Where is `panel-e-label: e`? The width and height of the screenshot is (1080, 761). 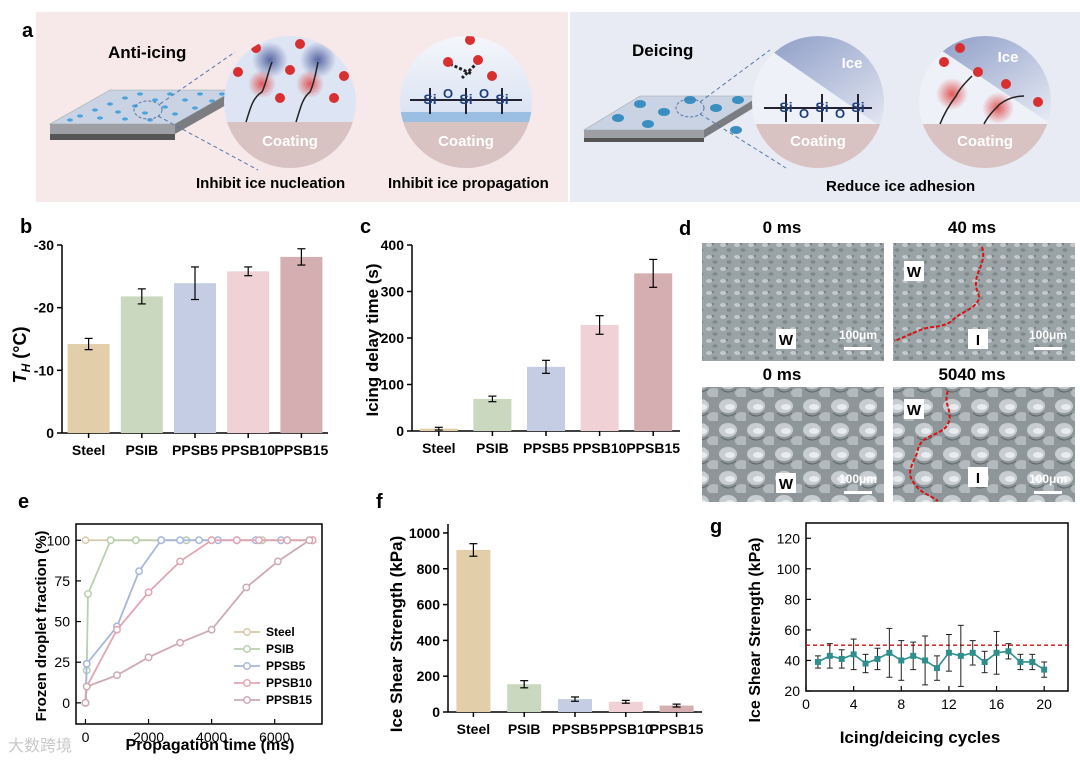
panel-e-label: e is located at coordinates (23, 502).